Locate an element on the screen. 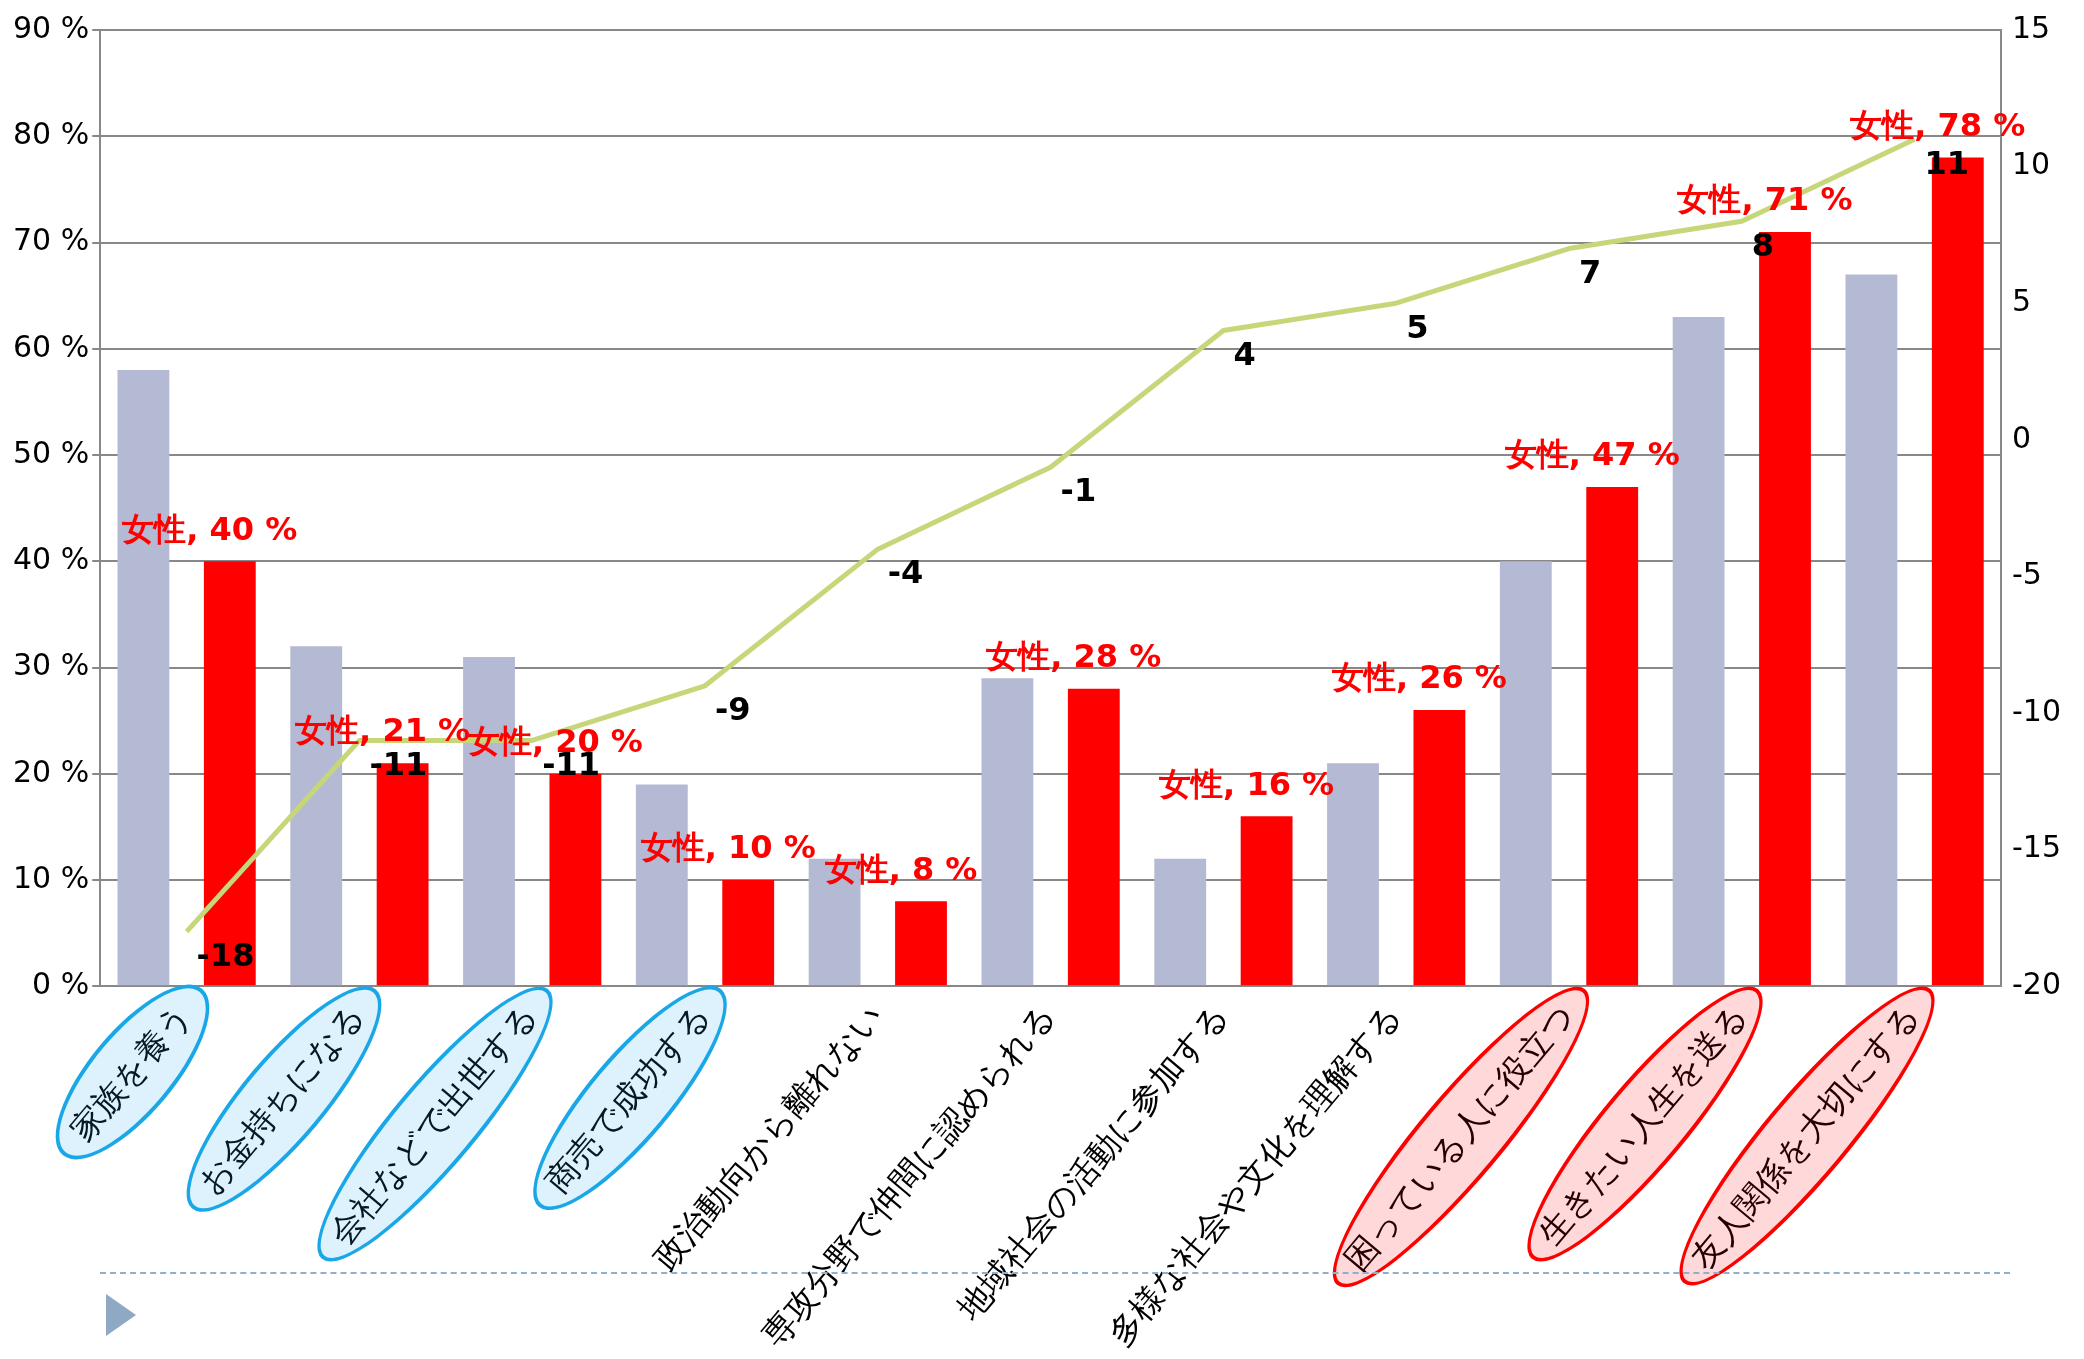 This screenshot has width=2084, height=1359. data-label: -4 is located at coordinates (905, 572).